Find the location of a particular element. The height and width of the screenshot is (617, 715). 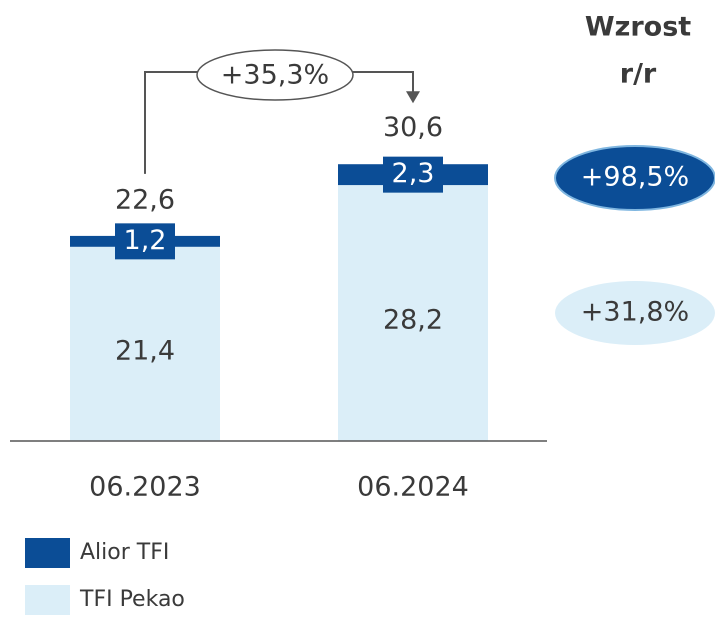

value-label: 1,2 is located at coordinates (145, 240).